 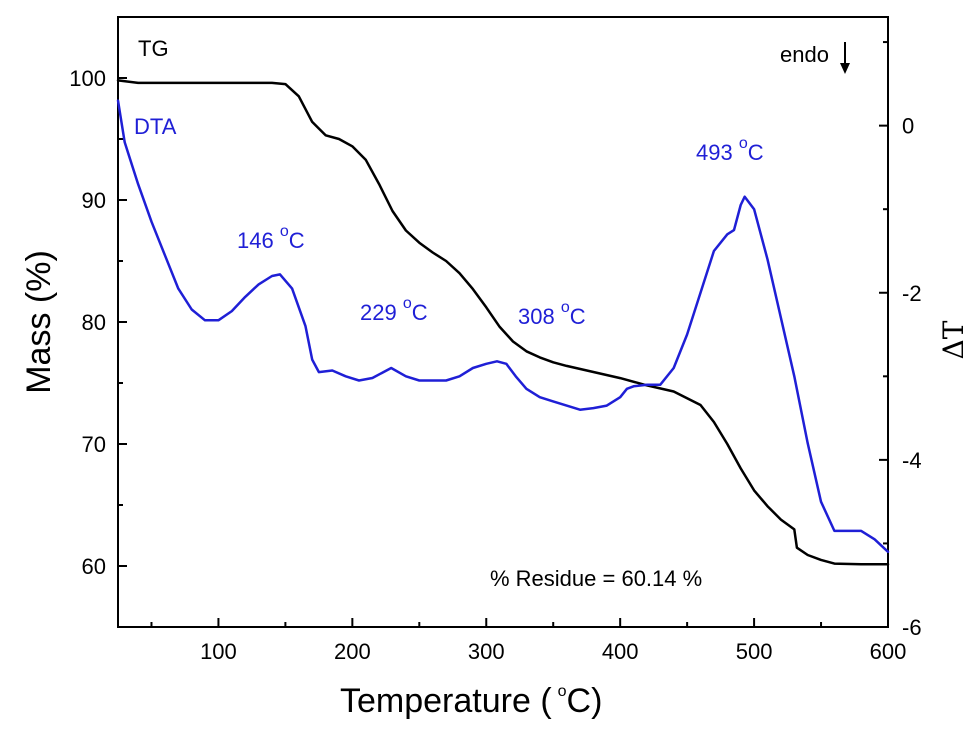 What do you see at coordinates (888, 651) in the screenshot?
I see `x-tick-label: 600` at bounding box center [888, 651].